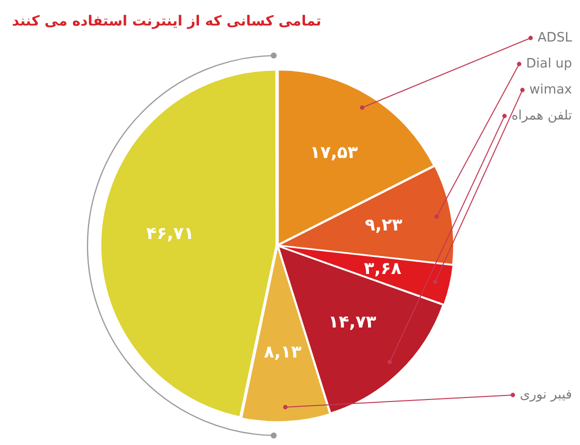 The image size is (580, 445). I want to click on data-label: ۹,۲۳, so click(384, 226).